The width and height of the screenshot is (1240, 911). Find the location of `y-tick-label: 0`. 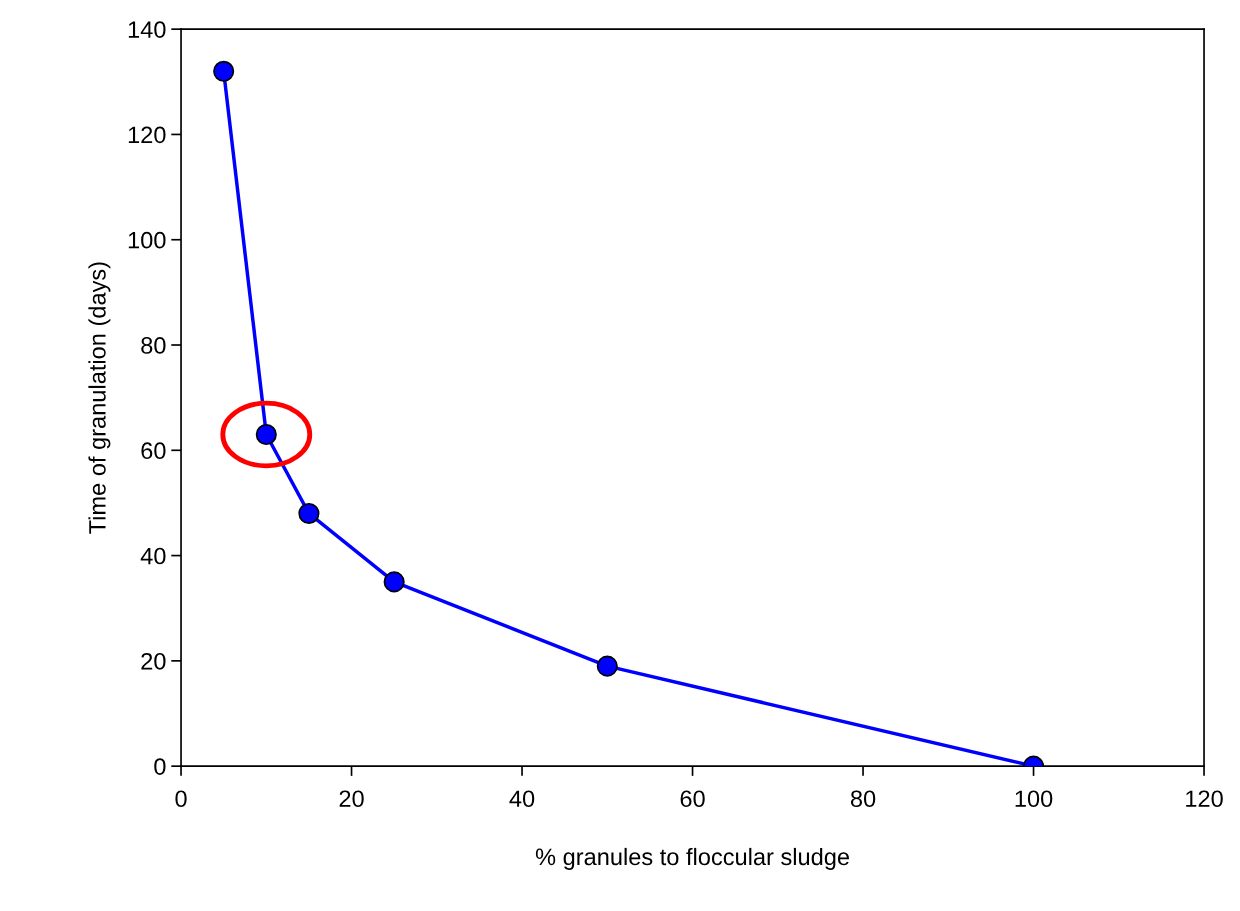

y-tick-label: 0 is located at coordinates (160, 766).